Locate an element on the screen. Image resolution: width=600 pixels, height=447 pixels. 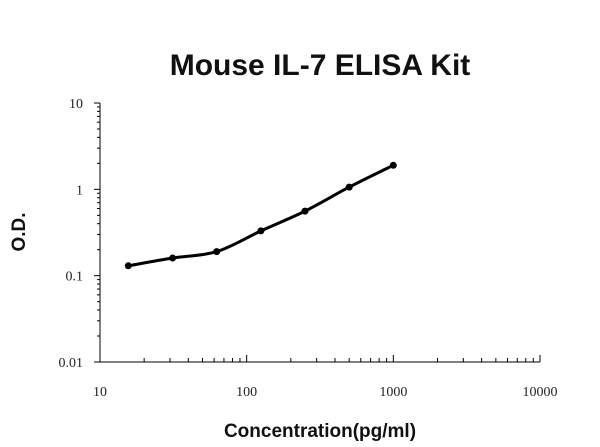
x-tick-label: 100 is located at coordinates (246, 392).